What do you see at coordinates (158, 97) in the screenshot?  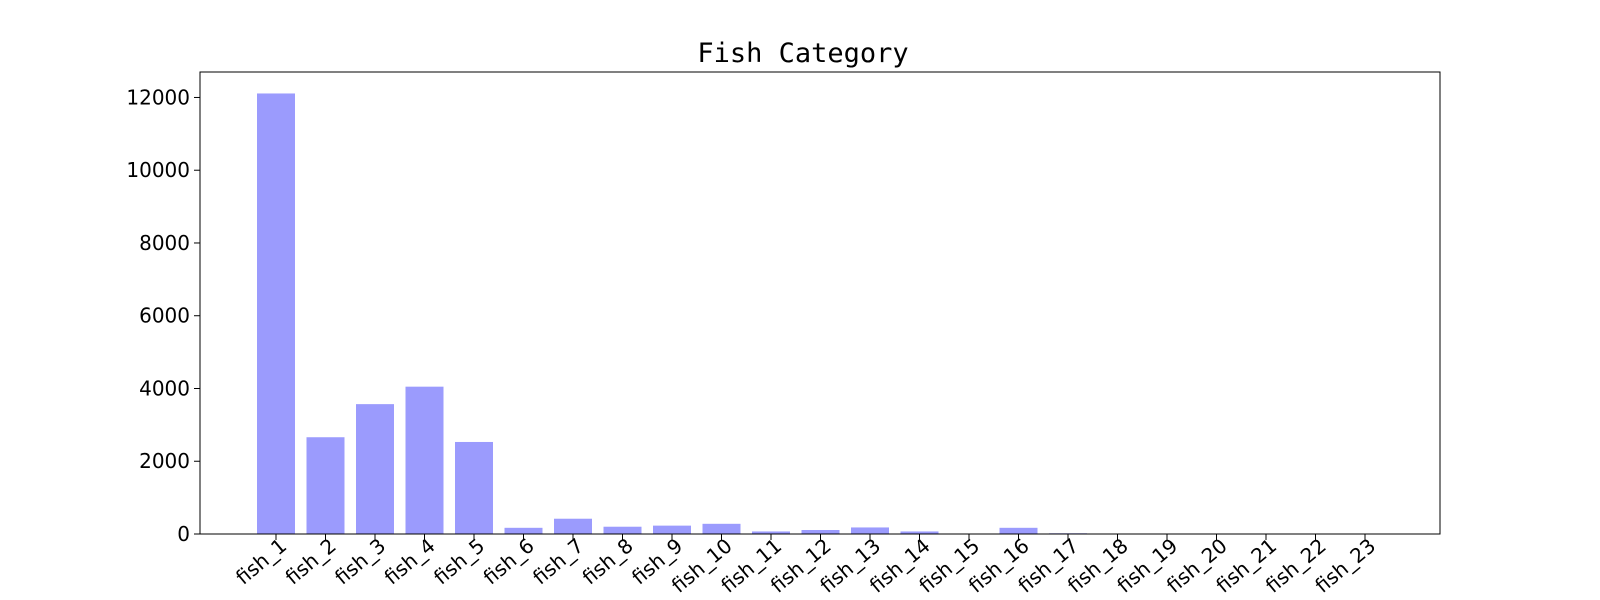 I see `y-tick-label: 12000` at bounding box center [158, 97].